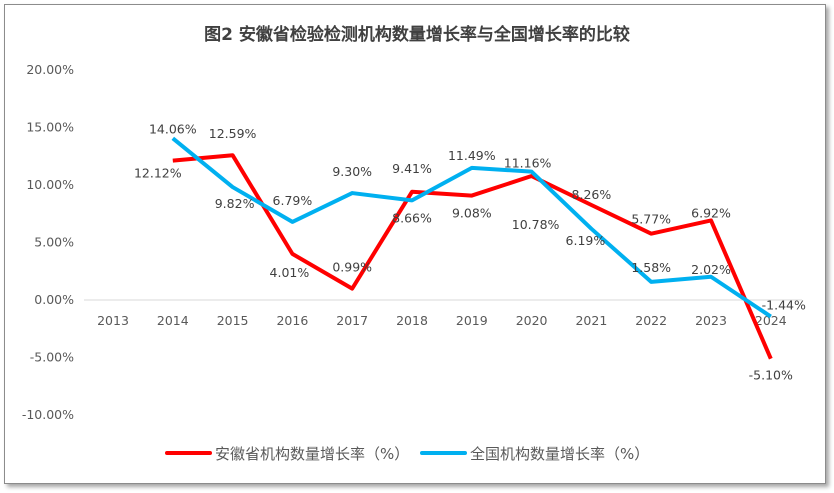 This screenshot has width=834, height=493. Describe the element at coordinates (113, 320) in the screenshot. I see `x-tick-label: 2013` at that location.